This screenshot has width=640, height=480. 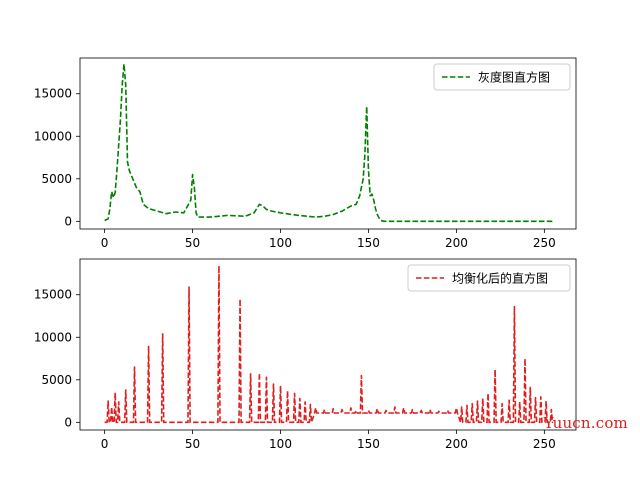 What do you see at coordinates (500, 278) in the screenshot?
I see `legend-label: 均衡化后的直方图` at bounding box center [500, 278].